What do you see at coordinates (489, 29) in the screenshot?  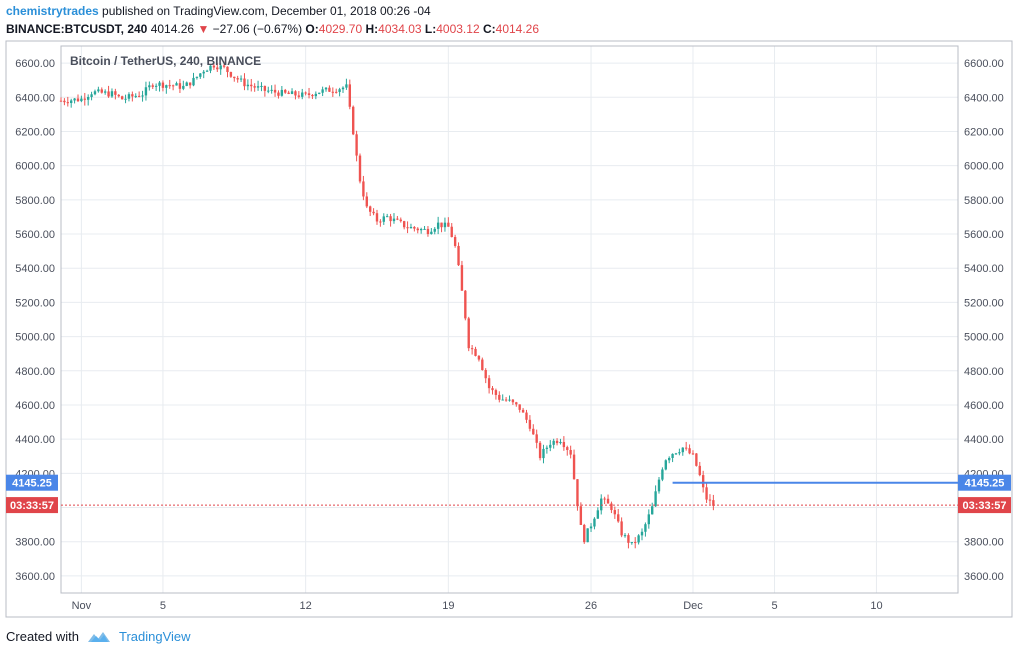 I see `close-label: C:` at bounding box center [489, 29].